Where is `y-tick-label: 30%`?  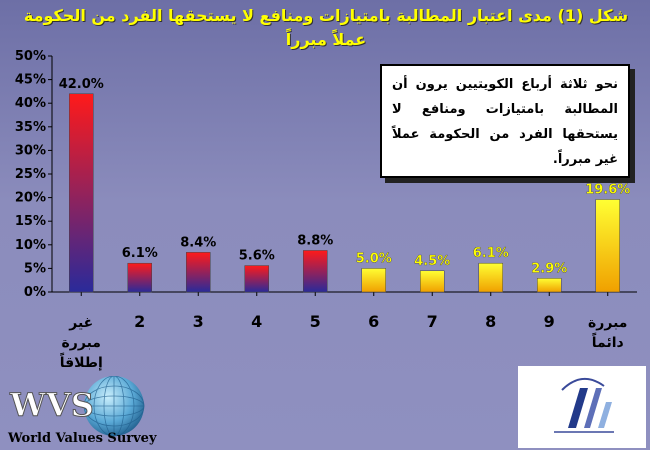
y-tick-label: 30% is located at coordinates (30, 150).